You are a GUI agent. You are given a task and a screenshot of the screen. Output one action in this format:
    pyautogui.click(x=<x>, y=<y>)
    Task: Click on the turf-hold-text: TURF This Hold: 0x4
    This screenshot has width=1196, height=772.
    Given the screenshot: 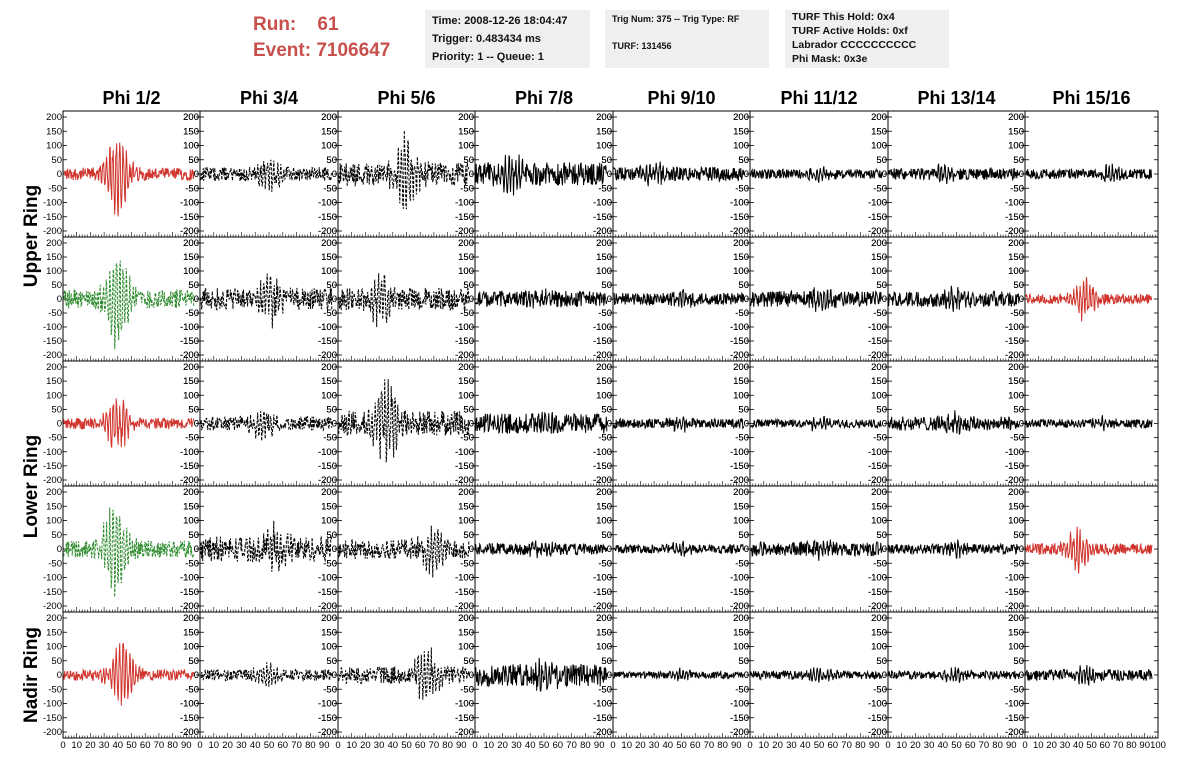 What is the action you would take?
    pyautogui.click(x=843, y=17)
    